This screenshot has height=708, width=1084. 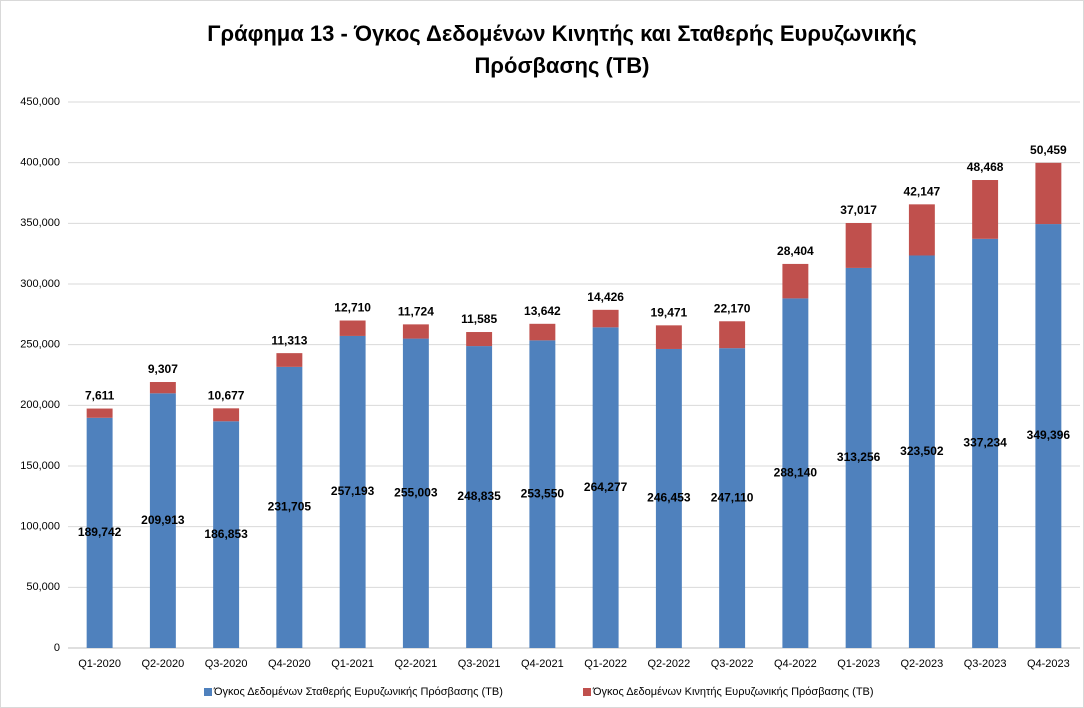 I want to click on data-label: 209,913, so click(x=163, y=520).